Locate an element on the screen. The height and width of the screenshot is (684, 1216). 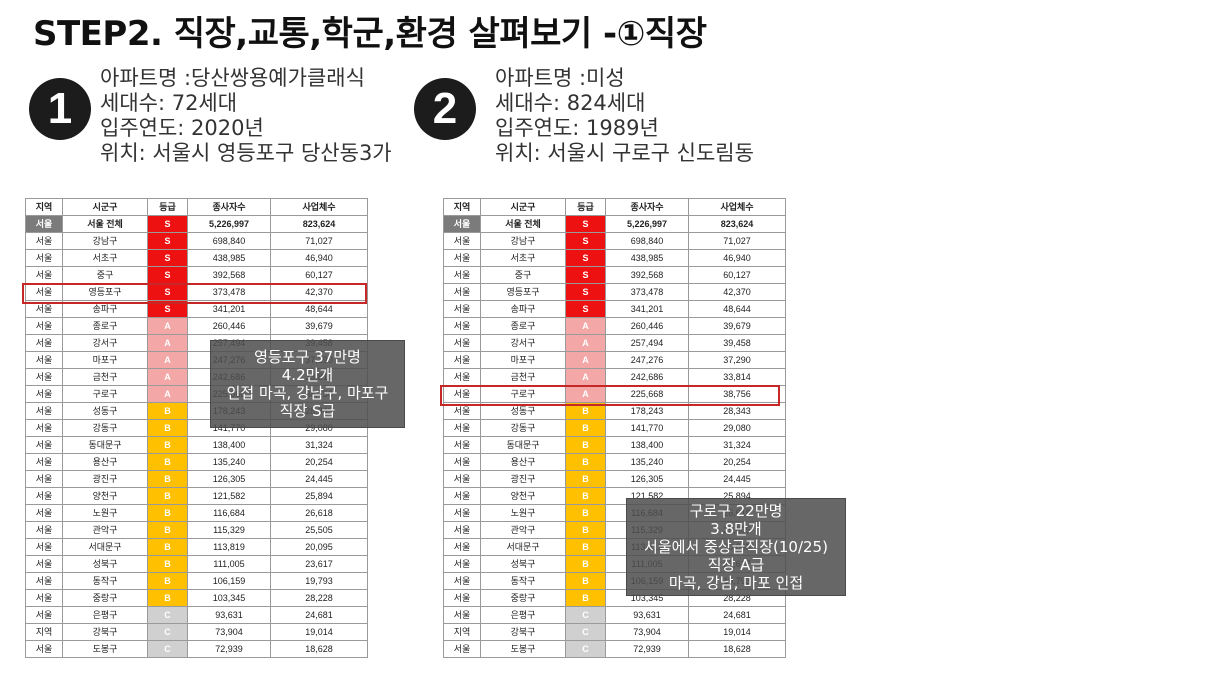
employees-cell: 93,631 is located at coordinates (229, 615).